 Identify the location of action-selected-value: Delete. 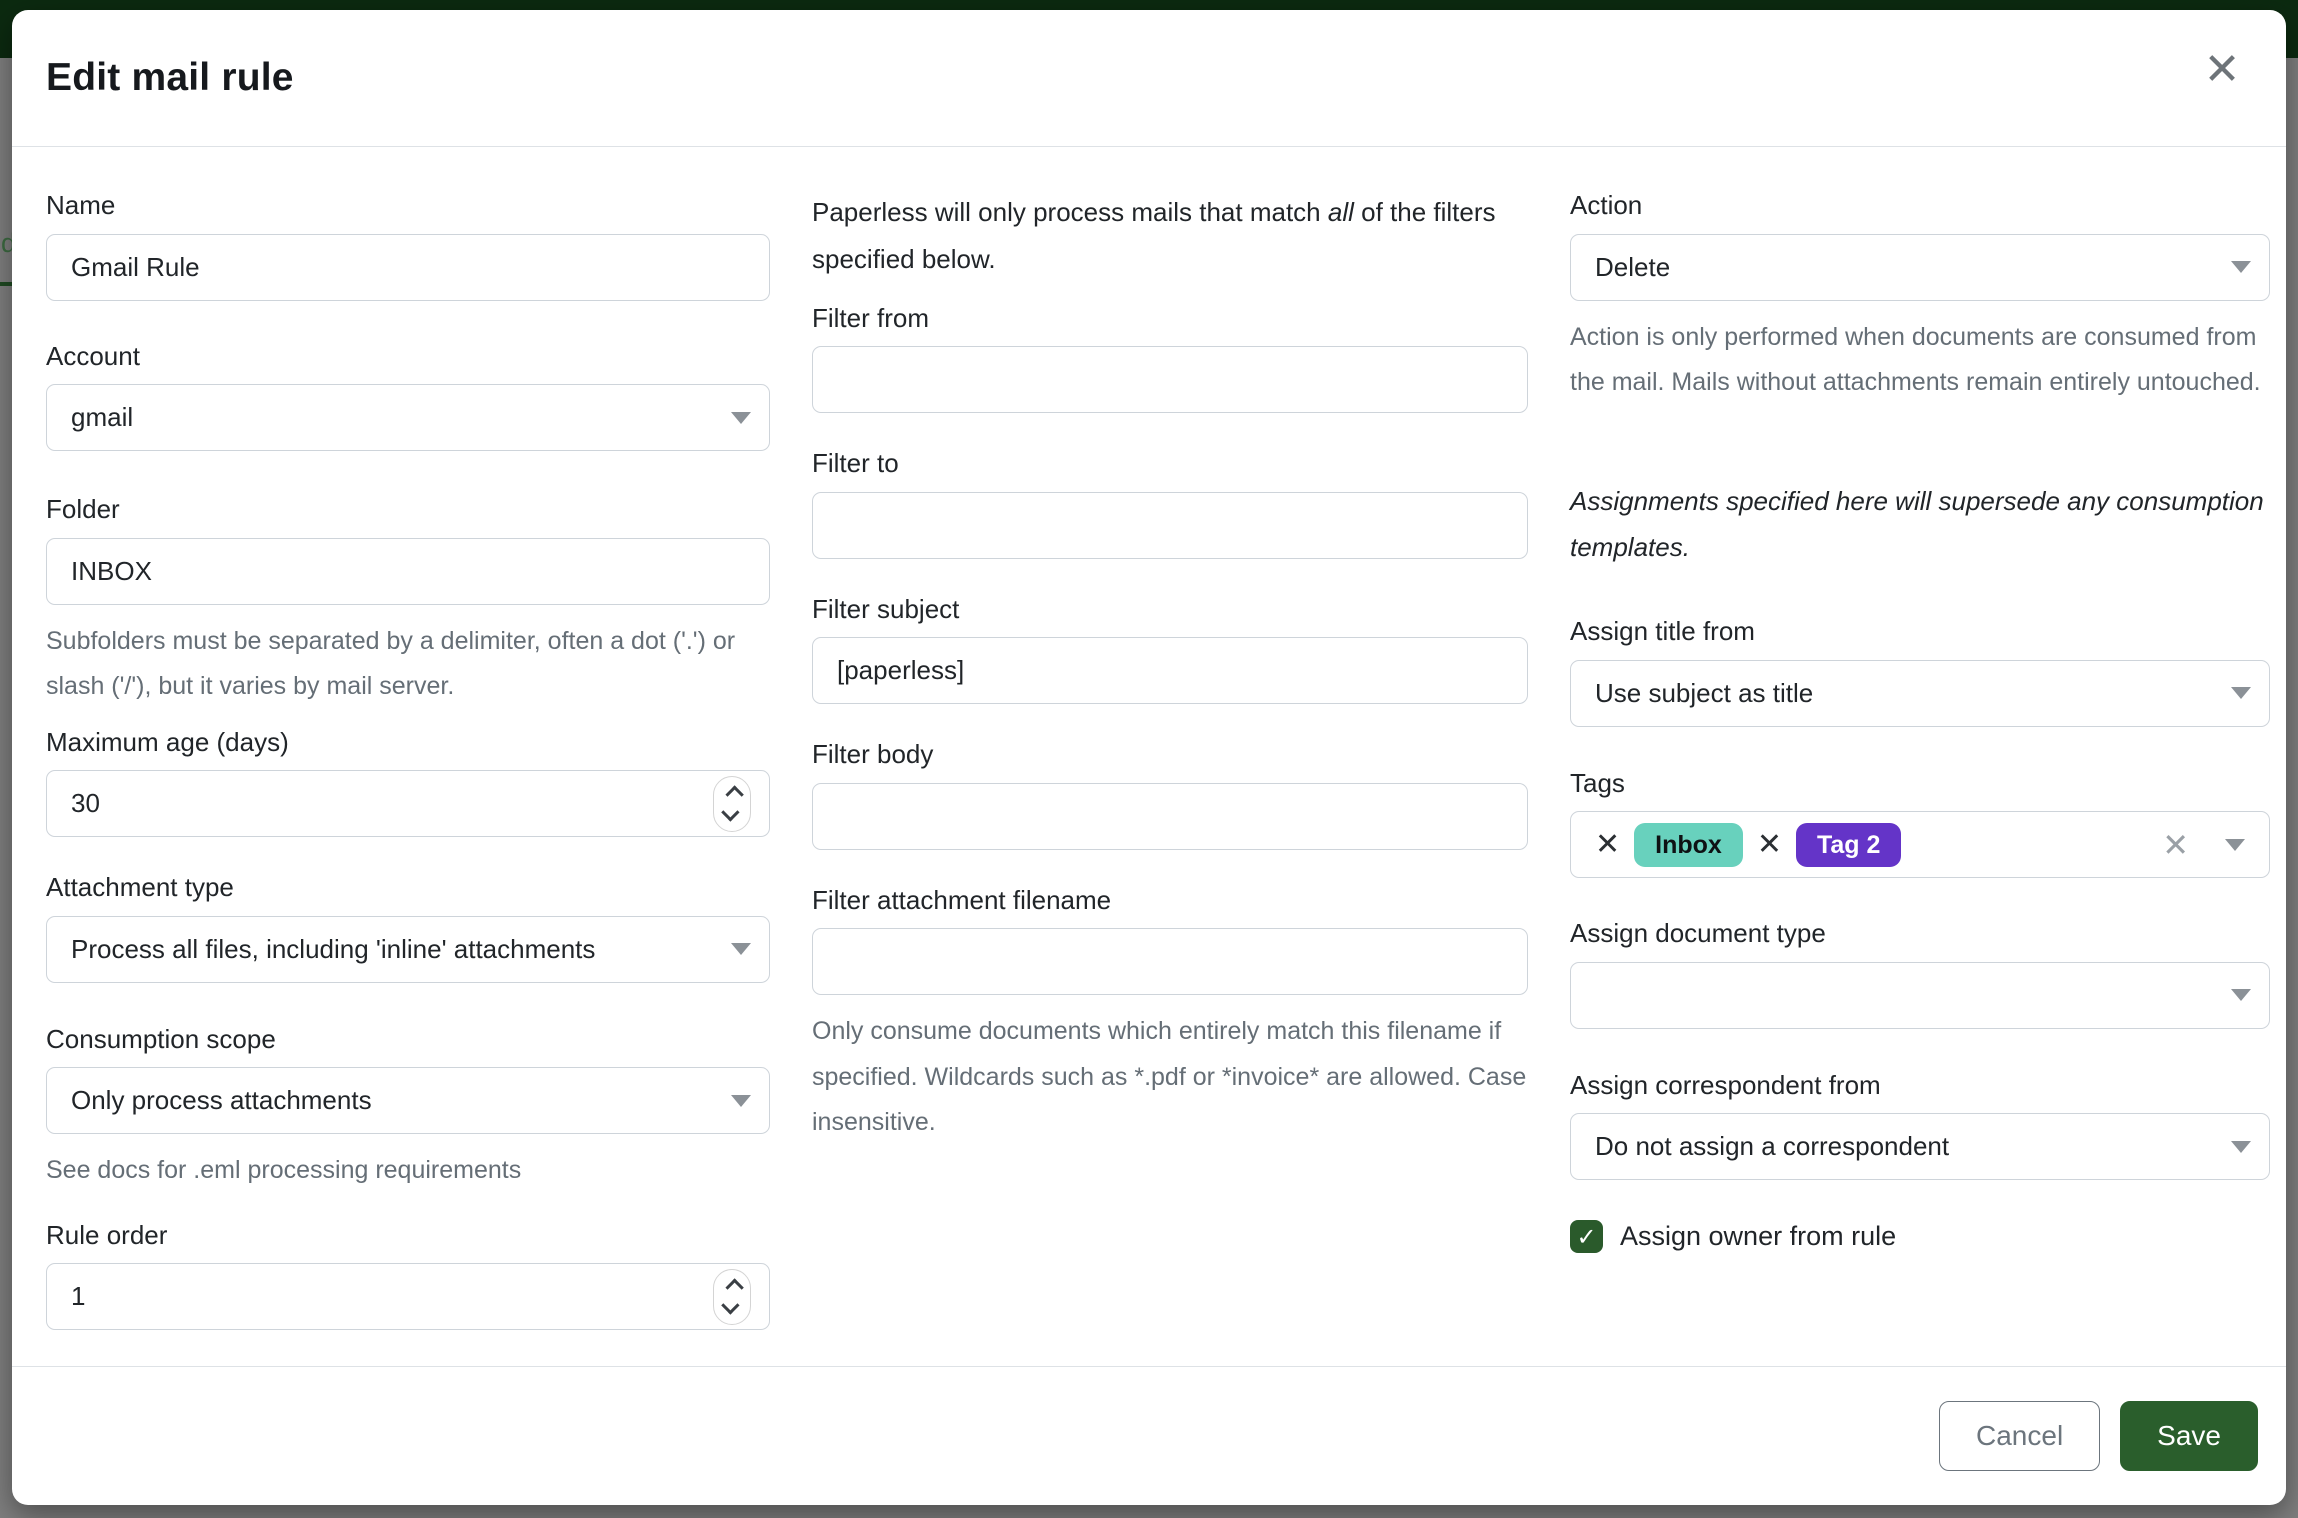
(1633, 266).